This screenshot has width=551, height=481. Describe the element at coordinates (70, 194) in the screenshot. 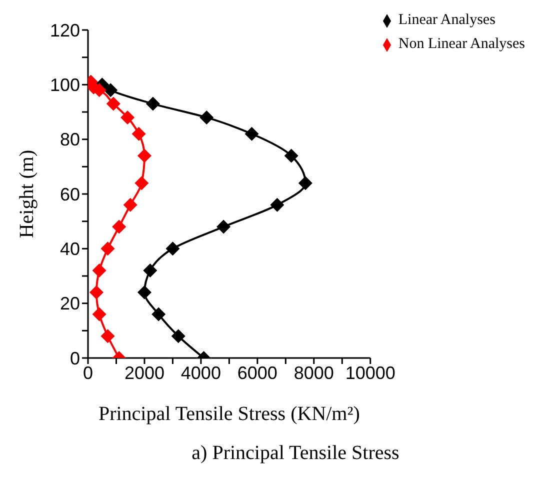

I see `y-tick-label: 60` at that location.